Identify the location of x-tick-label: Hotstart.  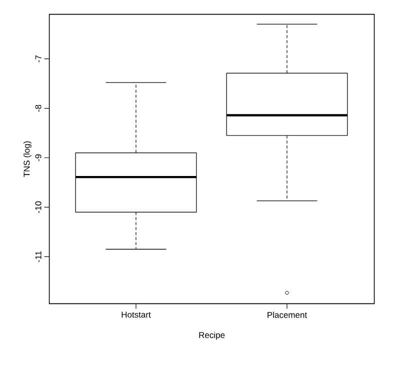
(136, 315).